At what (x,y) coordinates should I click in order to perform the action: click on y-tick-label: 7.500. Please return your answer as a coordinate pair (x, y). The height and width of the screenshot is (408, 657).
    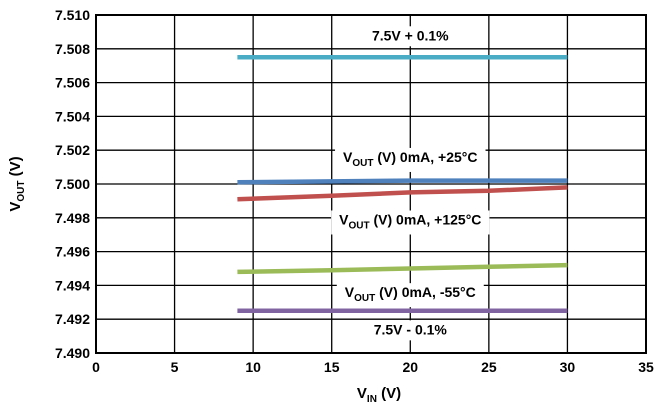
    Looking at the image, I should click on (72, 184).